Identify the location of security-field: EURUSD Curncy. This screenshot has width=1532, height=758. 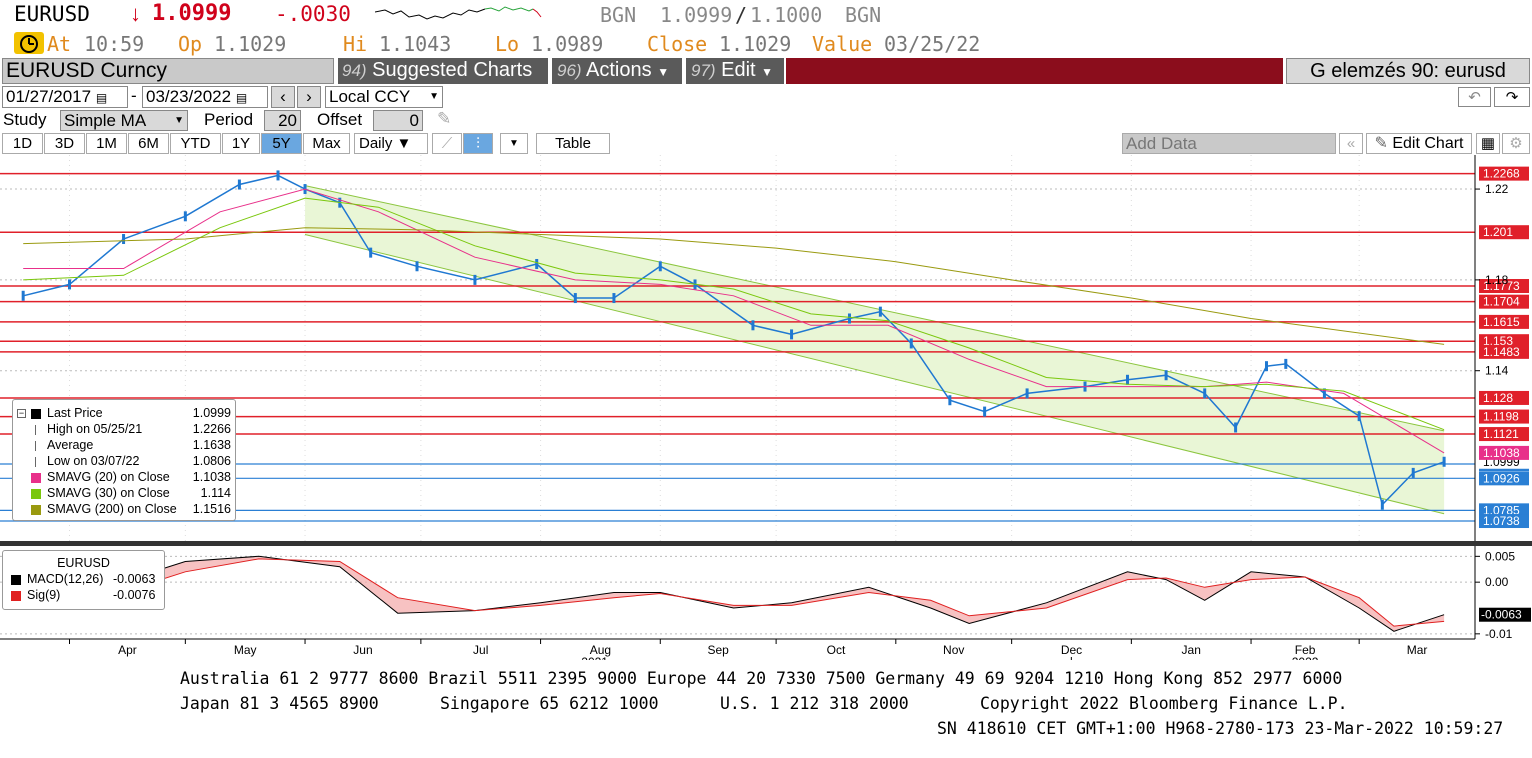
(168, 71).